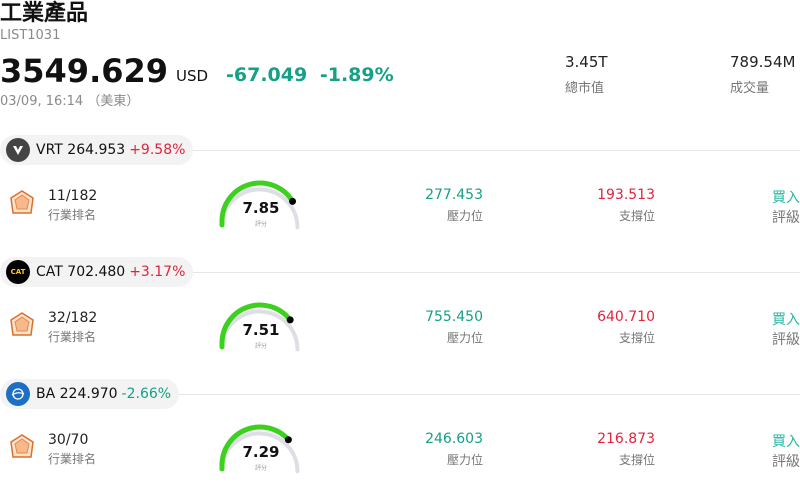  I want to click on rank-value: 32/182, so click(73, 318).